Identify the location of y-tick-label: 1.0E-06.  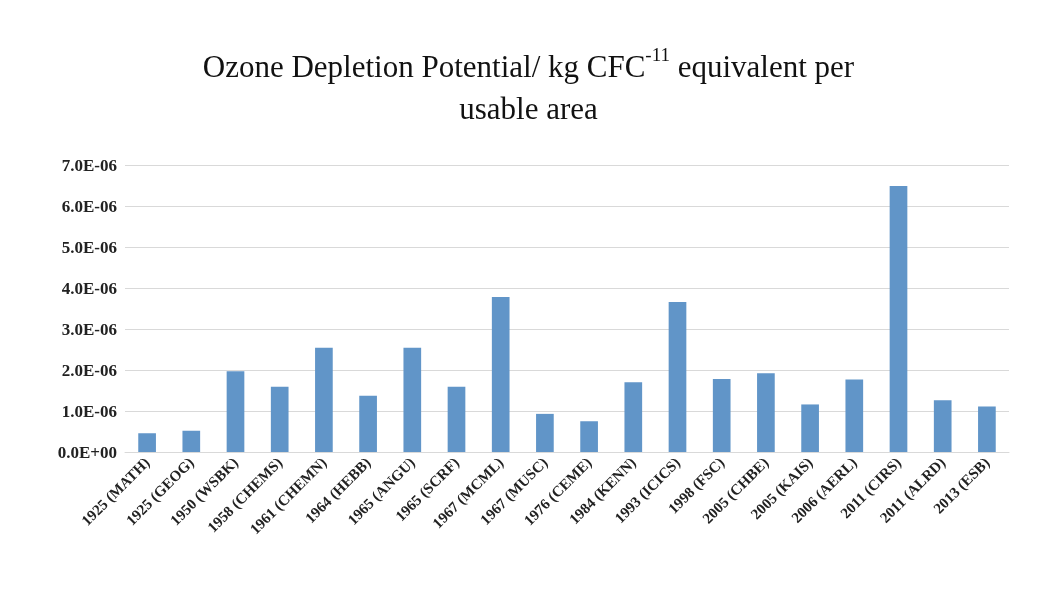
(89, 411).